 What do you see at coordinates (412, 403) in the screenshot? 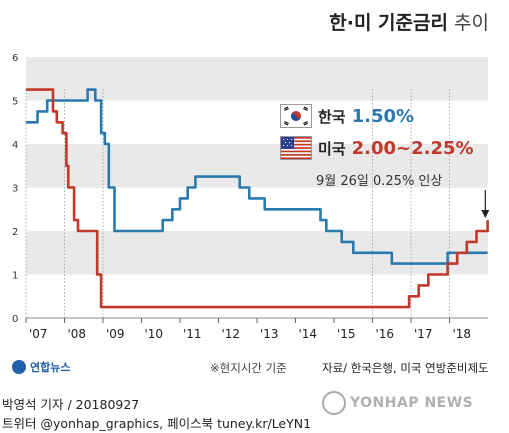
I see `watermark-text: YONHAP NEWS` at bounding box center [412, 403].